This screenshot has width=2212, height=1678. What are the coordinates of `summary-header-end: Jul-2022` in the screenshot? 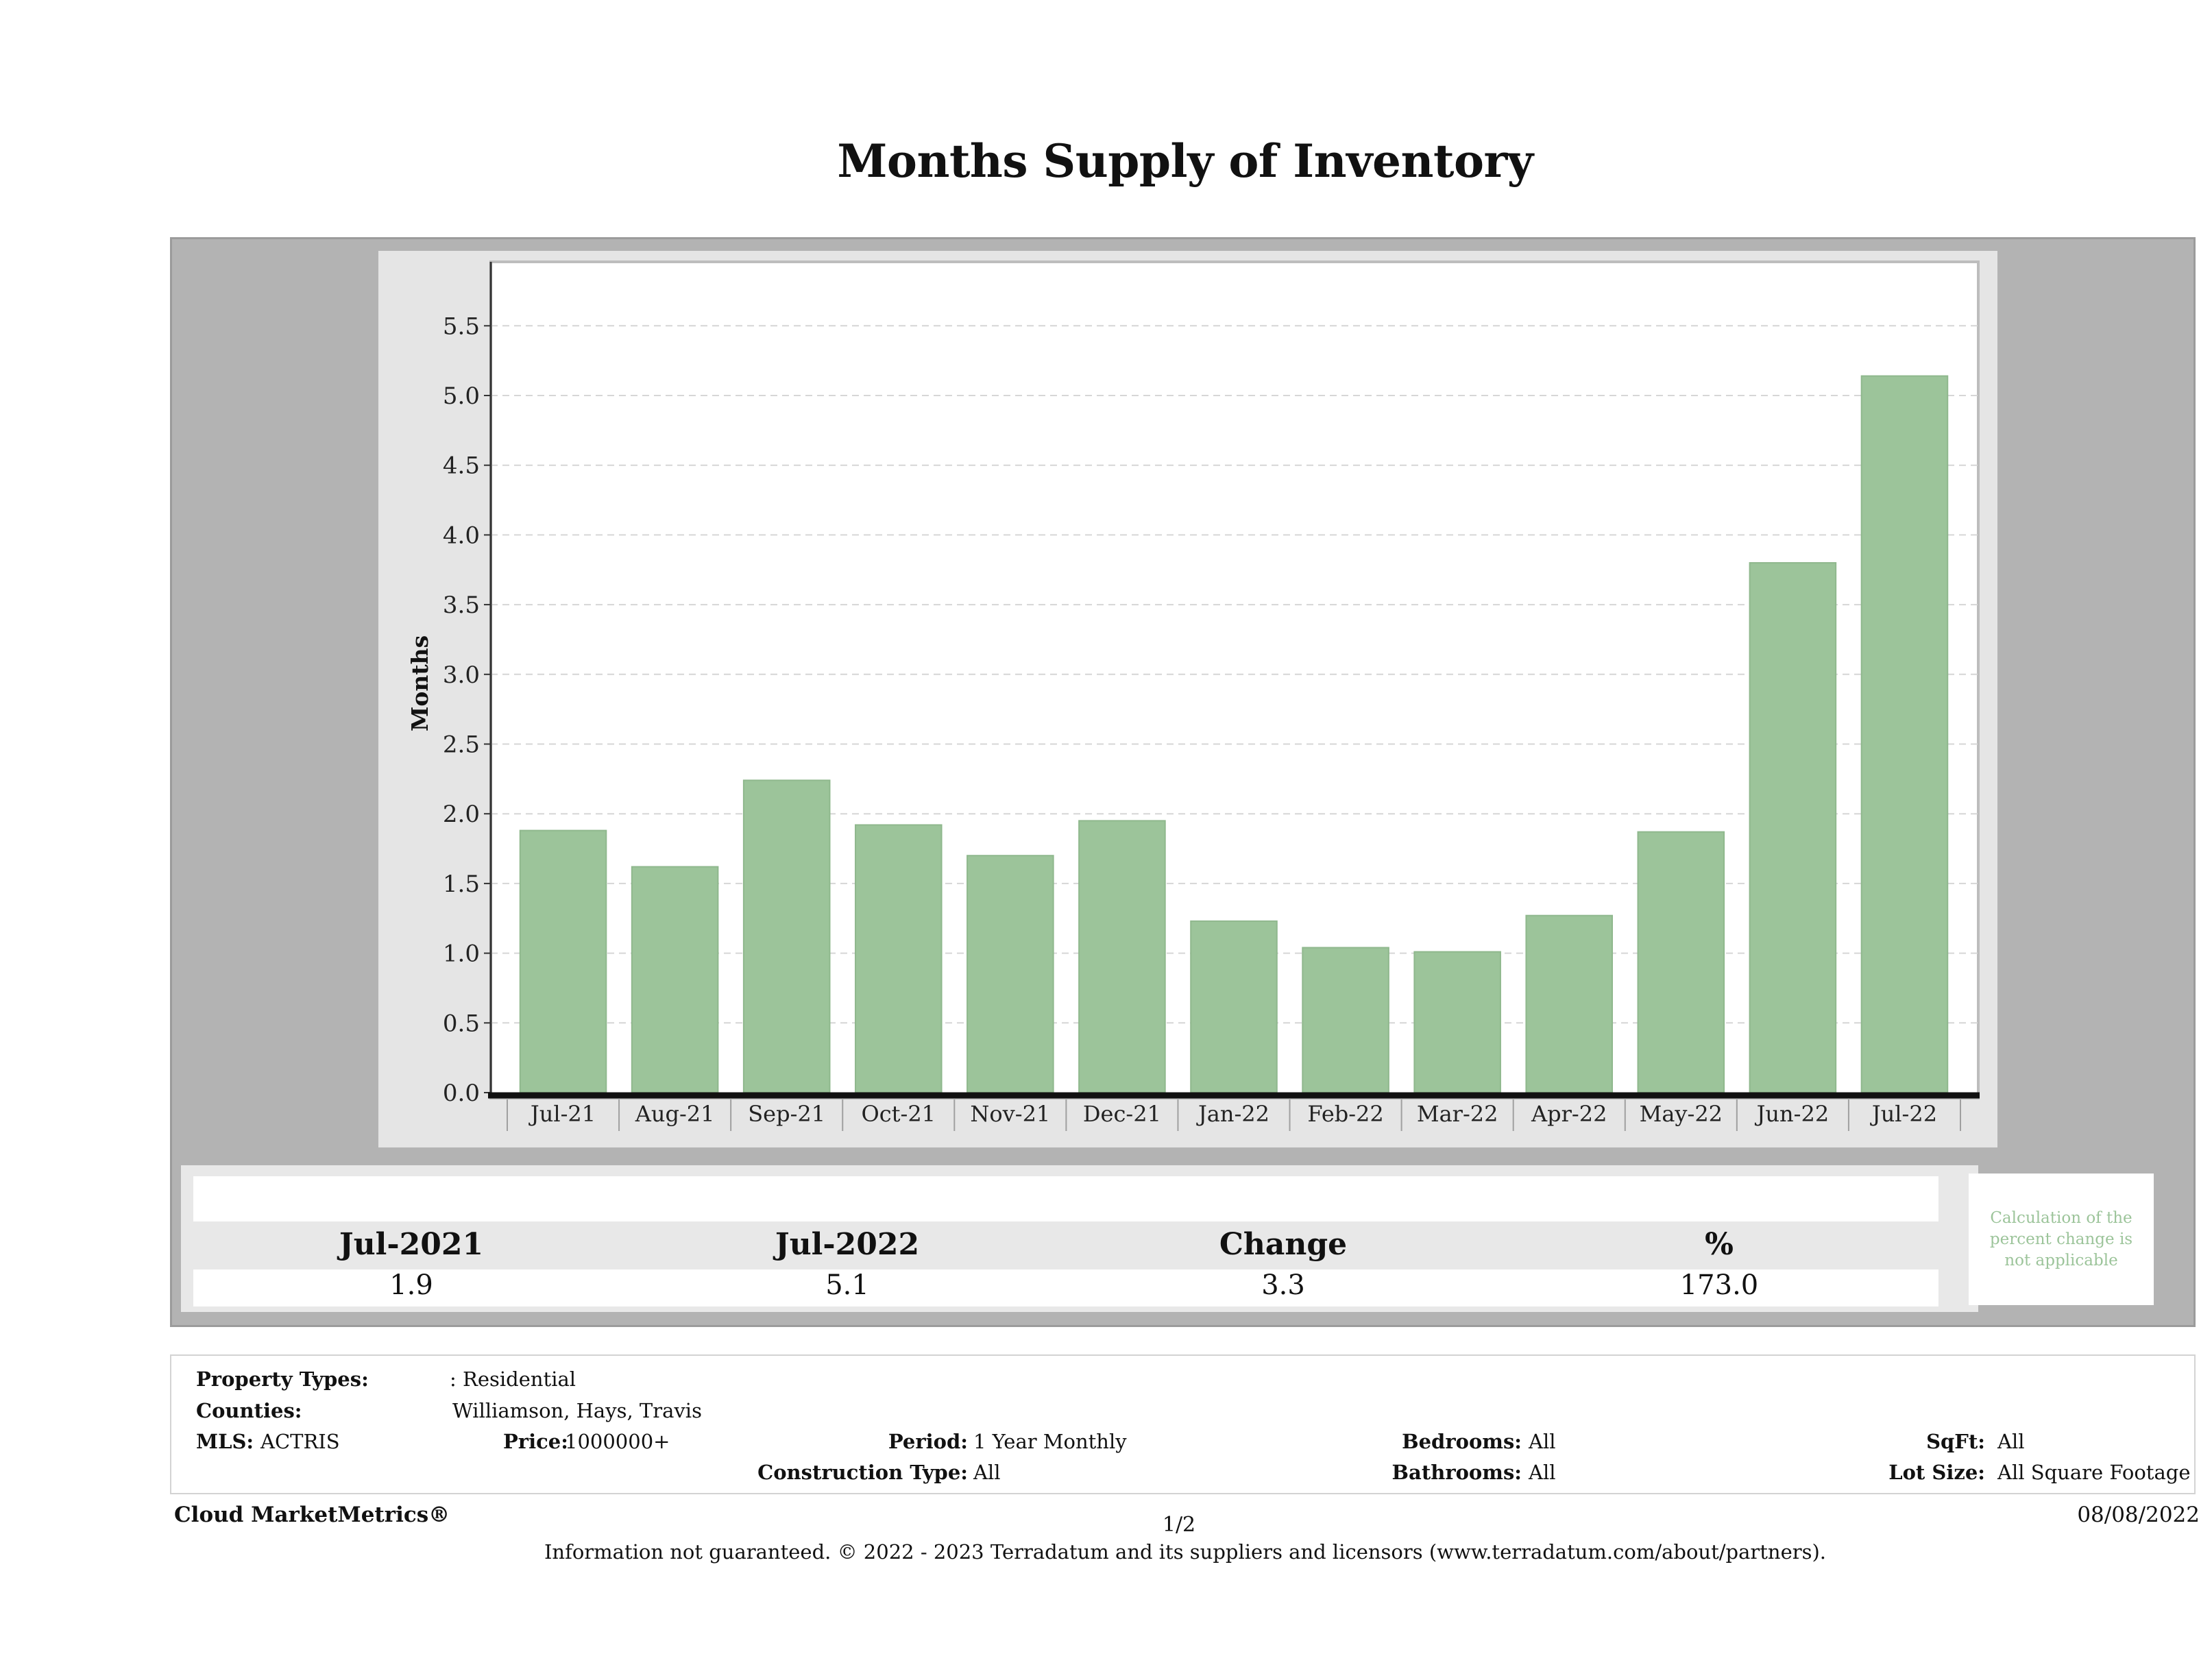 It's located at (847, 1244).